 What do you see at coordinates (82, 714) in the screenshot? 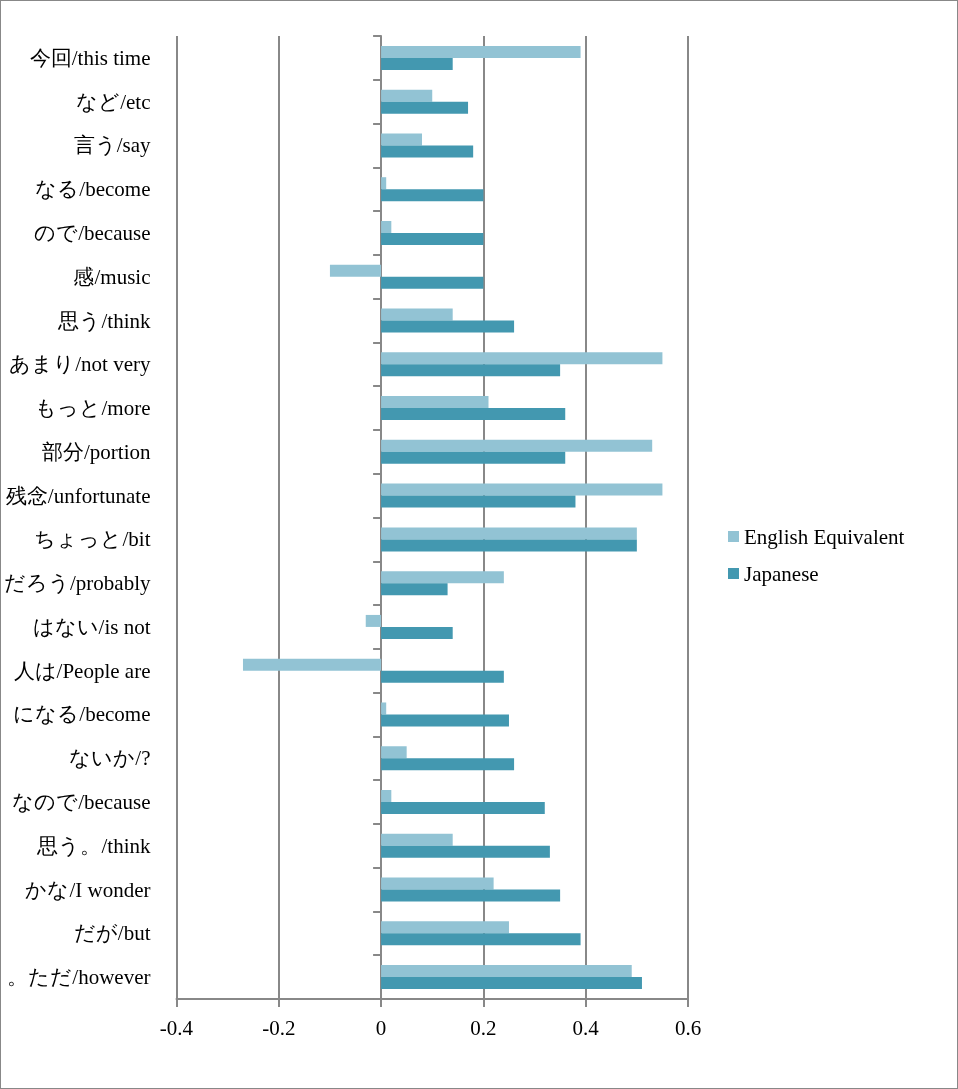
I see `y-tick-label: になる/become` at bounding box center [82, 714].